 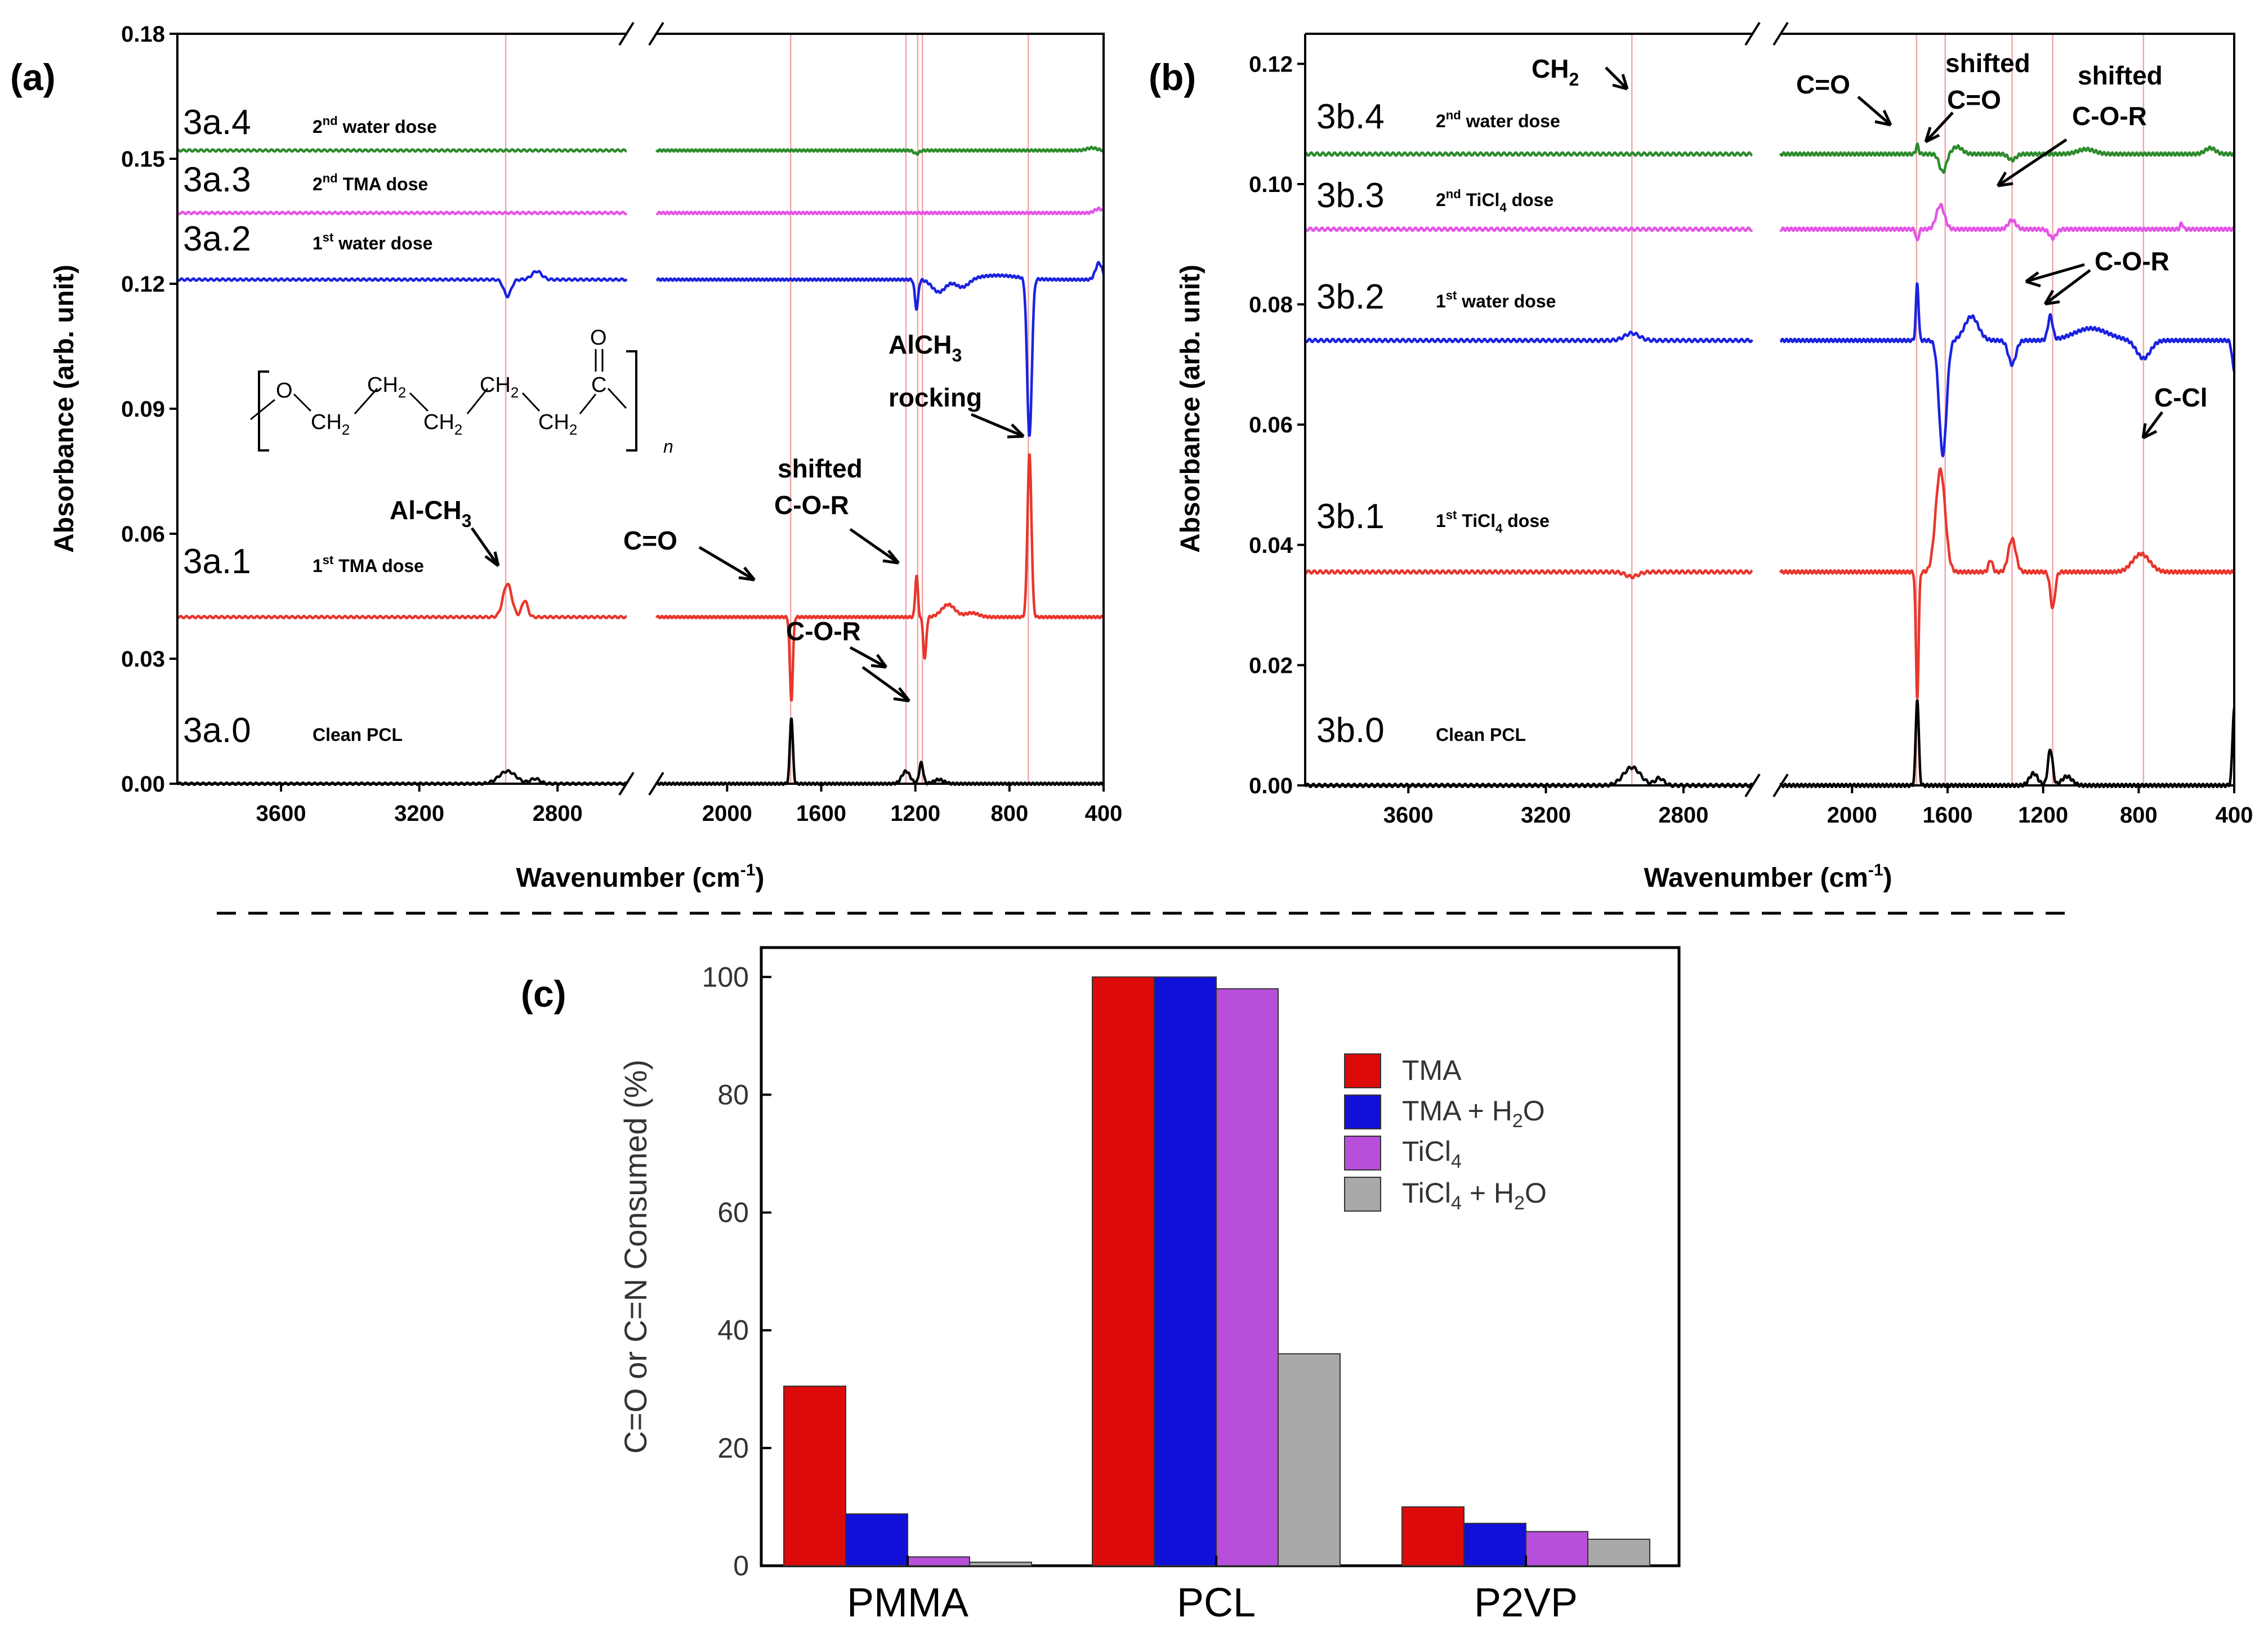 I want to click on a-trace-note-main-3: 2, so click(x=317, y=184).